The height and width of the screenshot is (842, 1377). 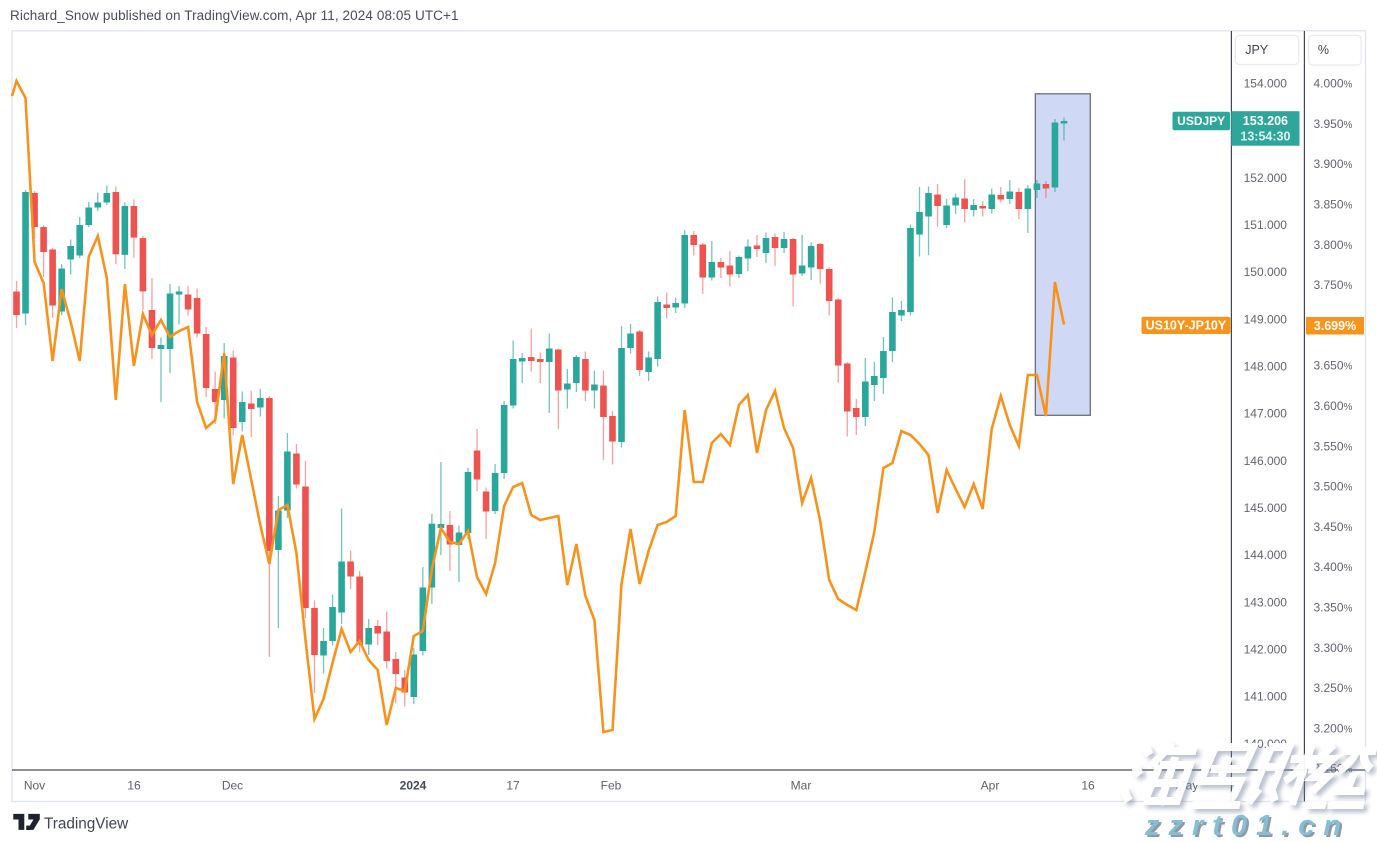 I want to click on svg-text: 3.699%, so click(x=1335, y=326).